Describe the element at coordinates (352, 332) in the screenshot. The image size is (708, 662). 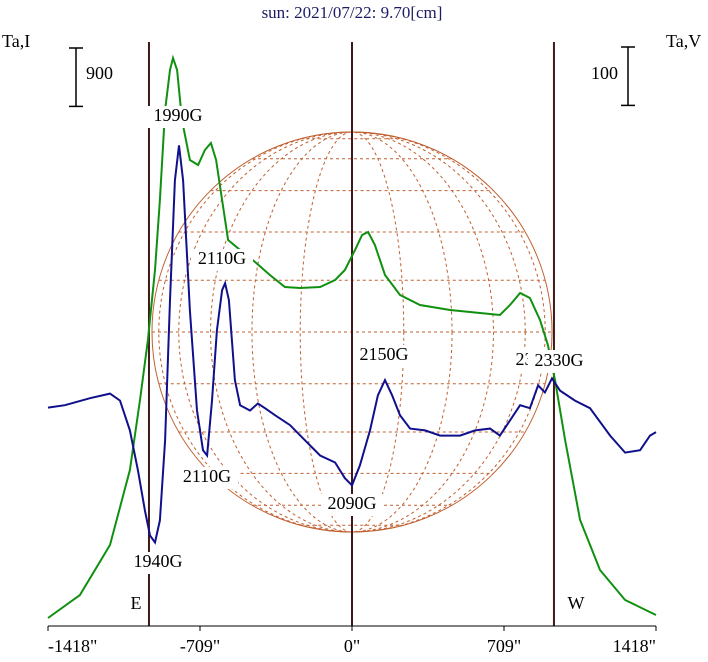
I see `meridian` at that location.